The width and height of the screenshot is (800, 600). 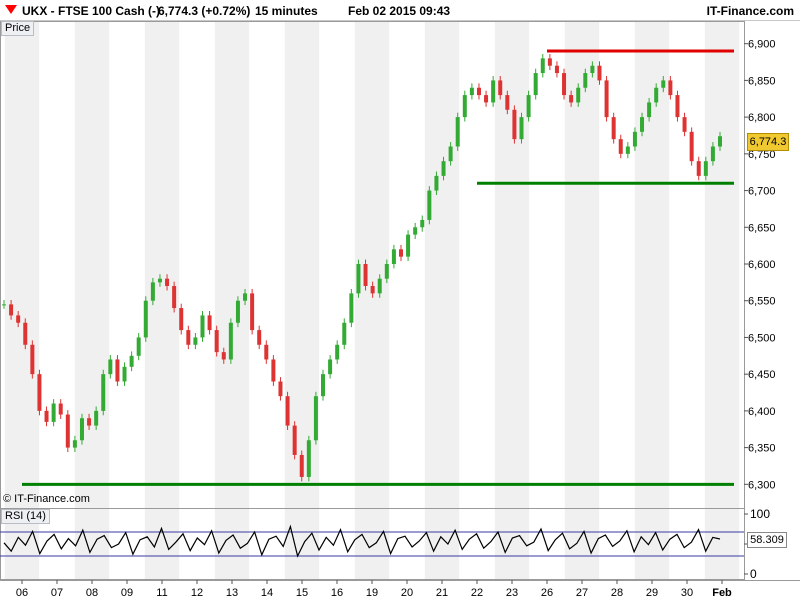 I want to click on x-tick-label: 07, so click(x=57, y=593).